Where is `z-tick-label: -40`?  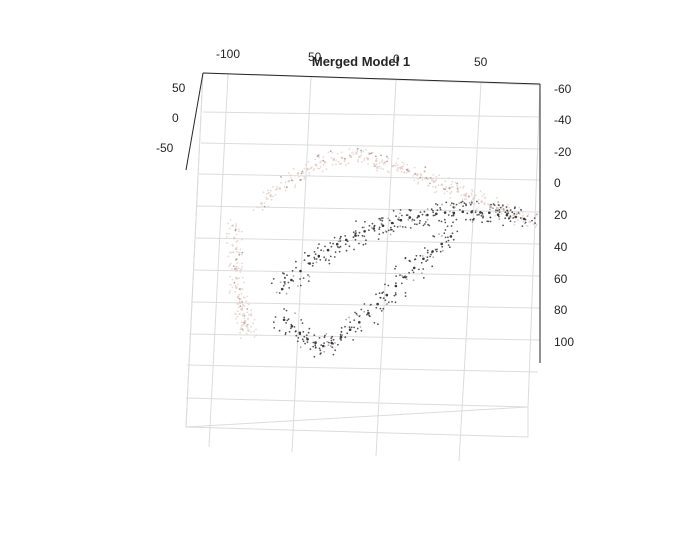
z-tick-label: -40 is located at coordinates (563, 120).